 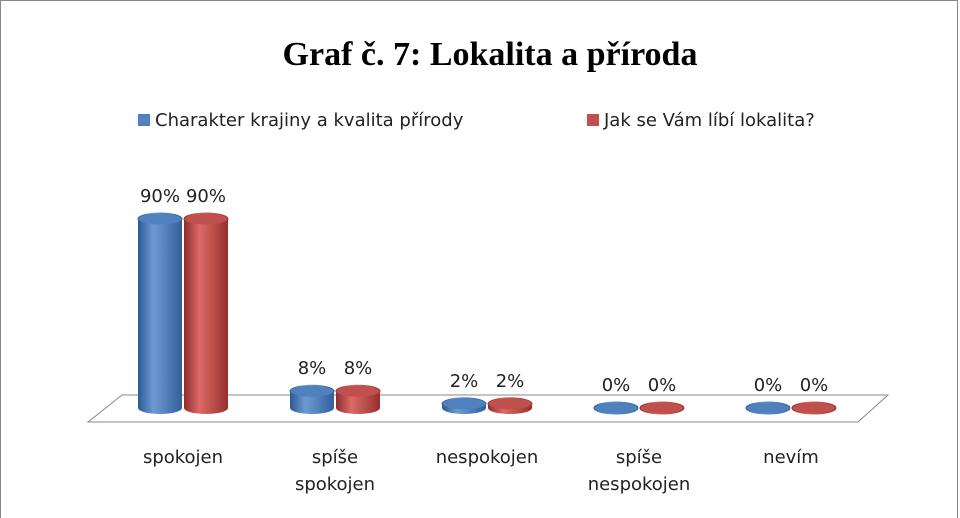 I want to click on x-tick-label: spíše spokojen, so click(x=335, y=471).